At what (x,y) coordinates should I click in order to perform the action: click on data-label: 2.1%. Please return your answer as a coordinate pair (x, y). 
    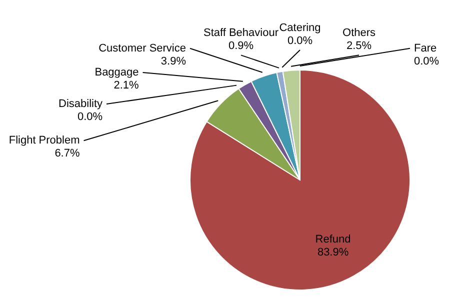
    Looking at the image, I should click on (126, 86).